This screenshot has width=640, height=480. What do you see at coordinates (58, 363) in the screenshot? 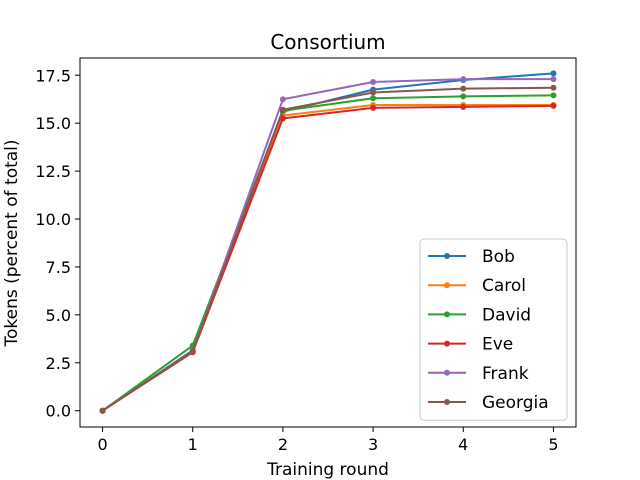
I see `y-tick-label: 2.5` at bounding box center [58, 363].